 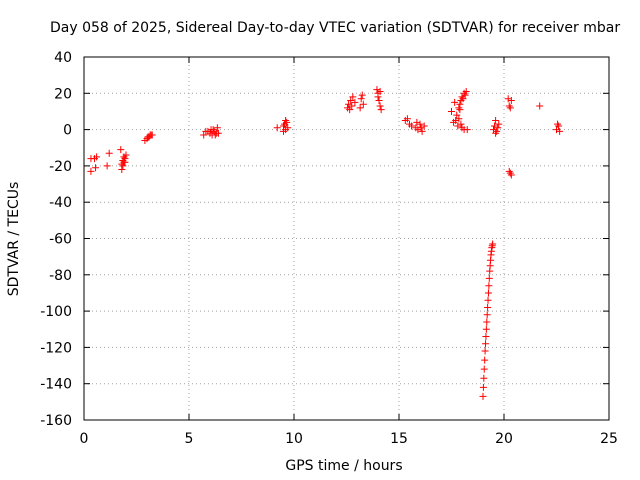 I want to click on x-tick-label: 5, so click(x=189, y=439).